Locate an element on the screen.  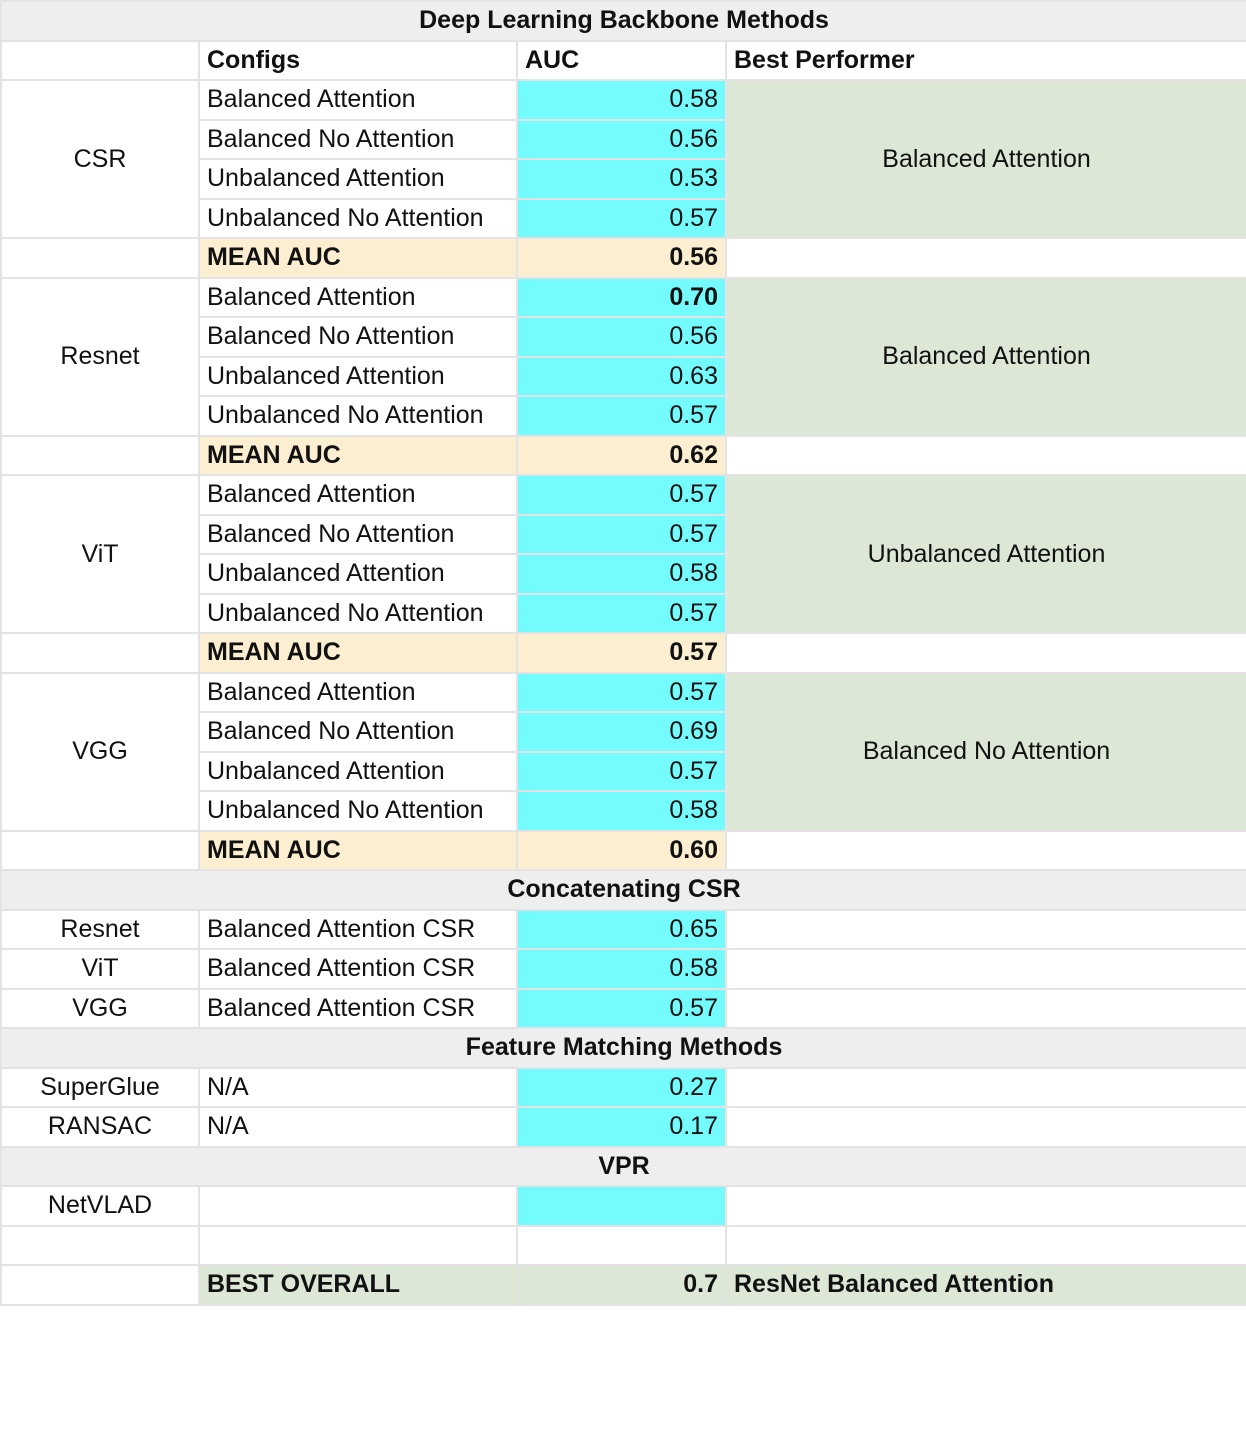
best-overall-method: ResNet Balanced Attention is located at coordinates (985, 1285).